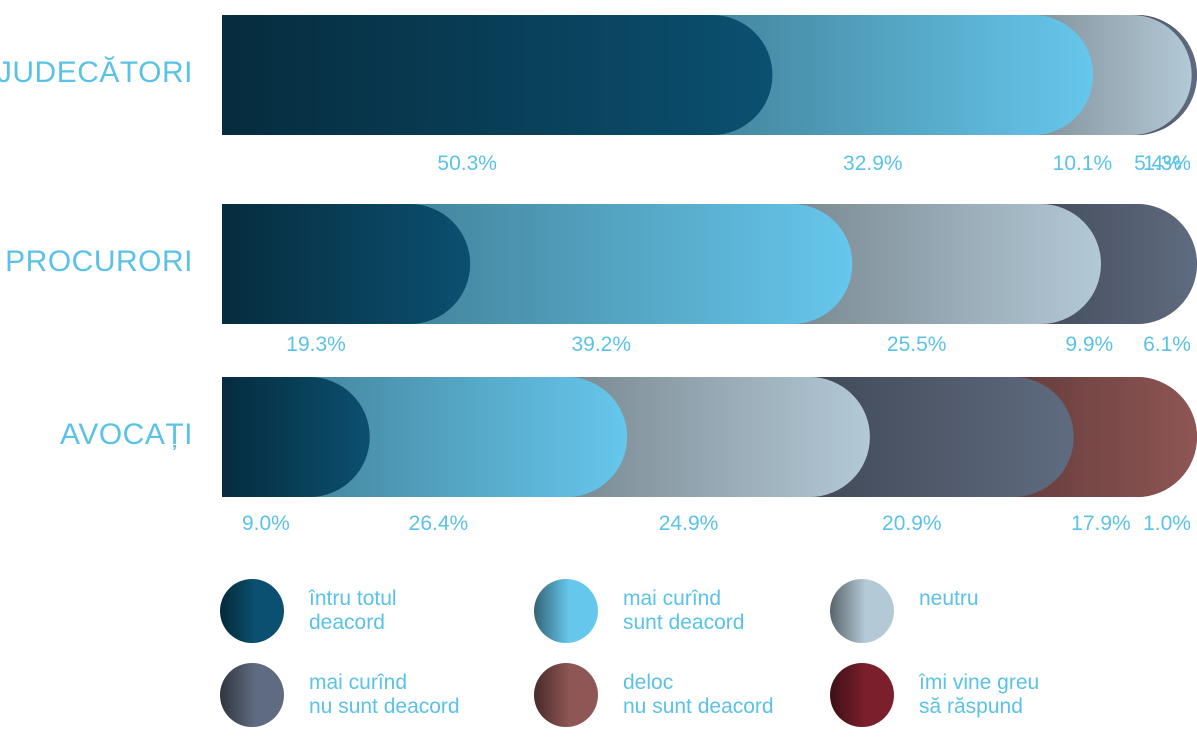 The image size is (1197, 738). What do you see at coordinates (126, 434) in the screenshot?
I see `category-label: AVOCAȚI` at bounding box center [126, 434].